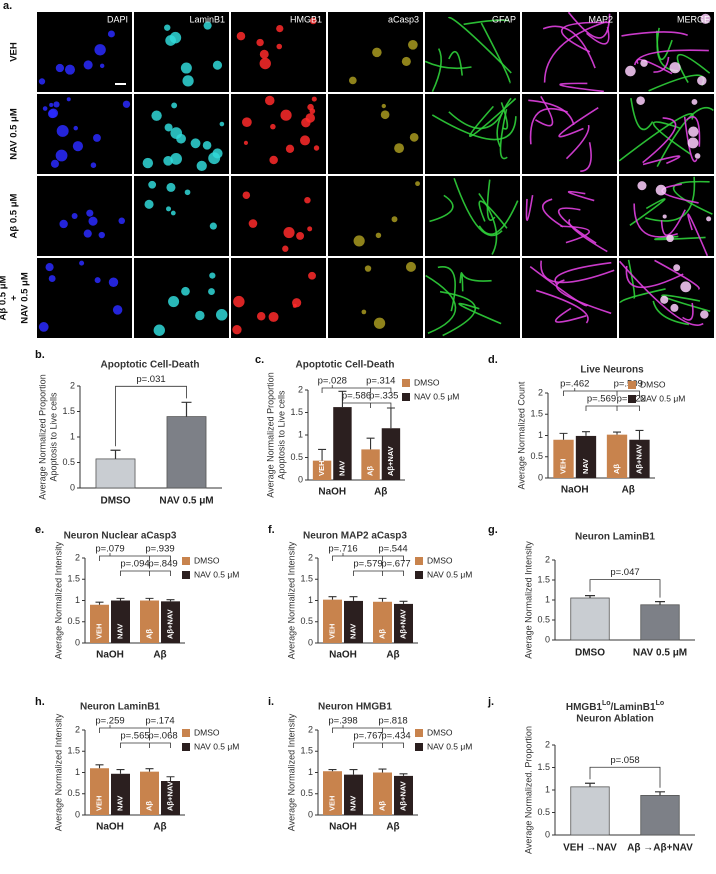 Image resolution: width=716 pixels, height=874 pixels. Describe the element at coordinates (590, 653) in the screenshot. I see `x-tick-label: DMSO` at that location.